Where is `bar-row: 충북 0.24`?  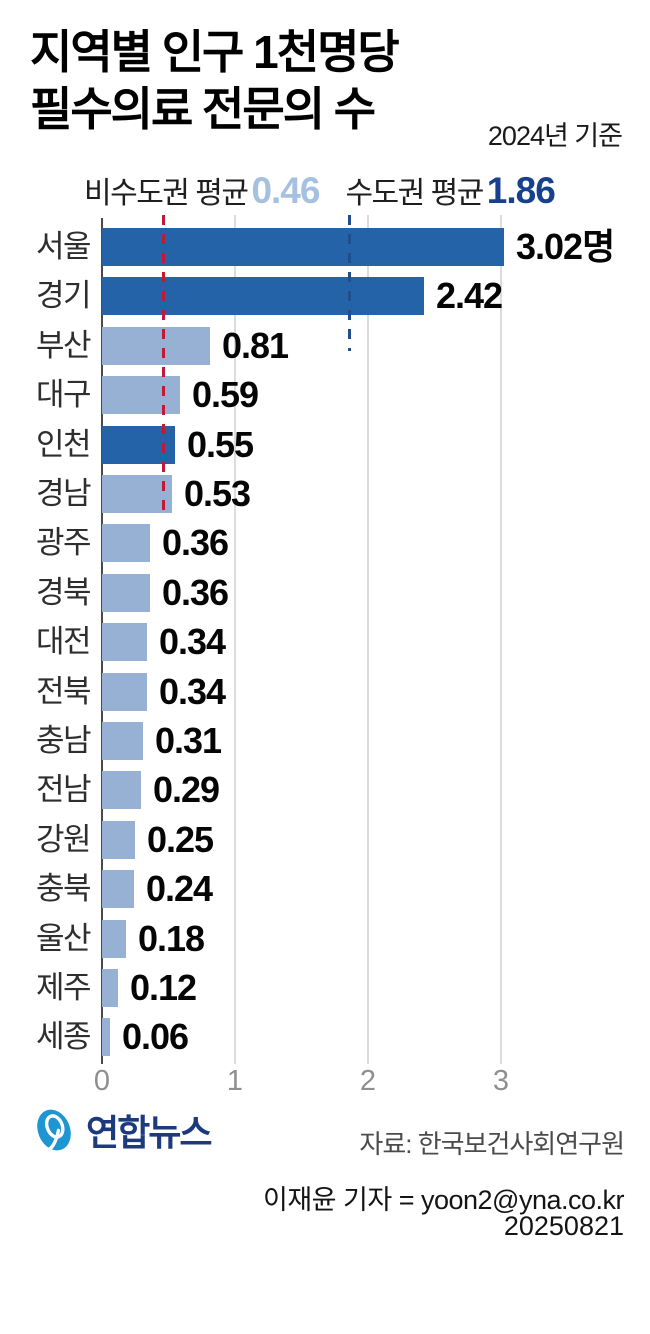 bar-row: 충북 0.24 is located at coordinates (325, 888).